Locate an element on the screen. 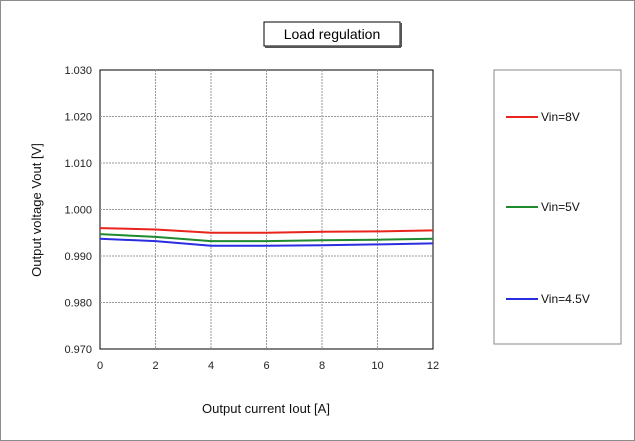  legend-label-0: Vin=8V is located at coordinates (560, 117).